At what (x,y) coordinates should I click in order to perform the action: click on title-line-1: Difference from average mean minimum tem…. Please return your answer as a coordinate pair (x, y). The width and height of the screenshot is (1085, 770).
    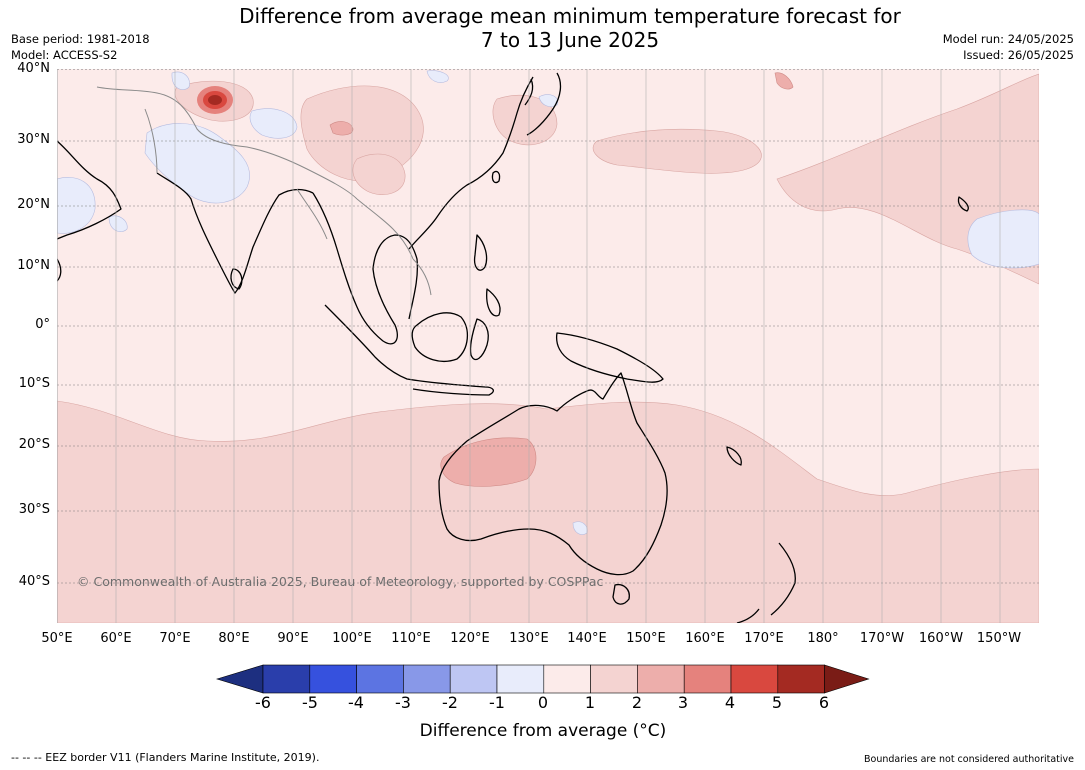
    Looking at the image, I should click on (542, 16).